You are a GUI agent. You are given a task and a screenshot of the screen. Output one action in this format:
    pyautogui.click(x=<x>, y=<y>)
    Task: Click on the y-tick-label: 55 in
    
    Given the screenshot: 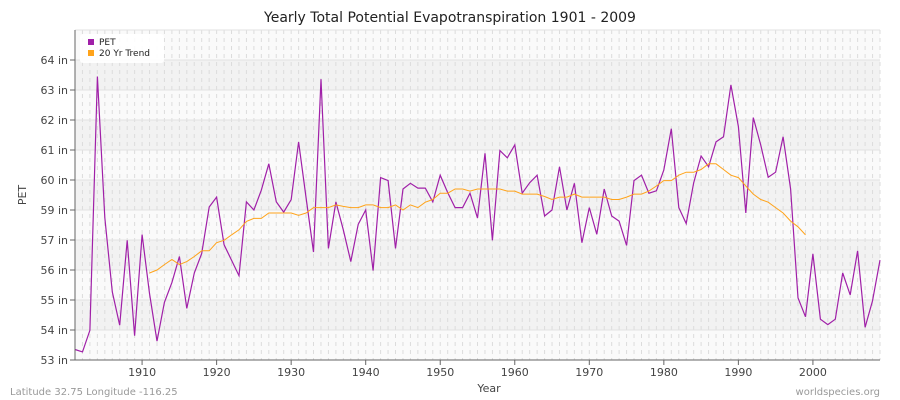 What is the action you would take?
    pyautogui.click(x=54, y=300)
    